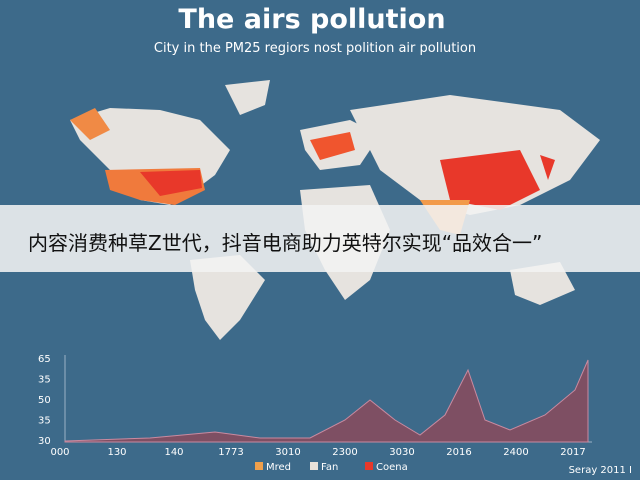 This screenshot has height=480, width=640. Describe the element at coordinates (116, 452) in the screenshot. I see `x-tick-label: 130` at that location.